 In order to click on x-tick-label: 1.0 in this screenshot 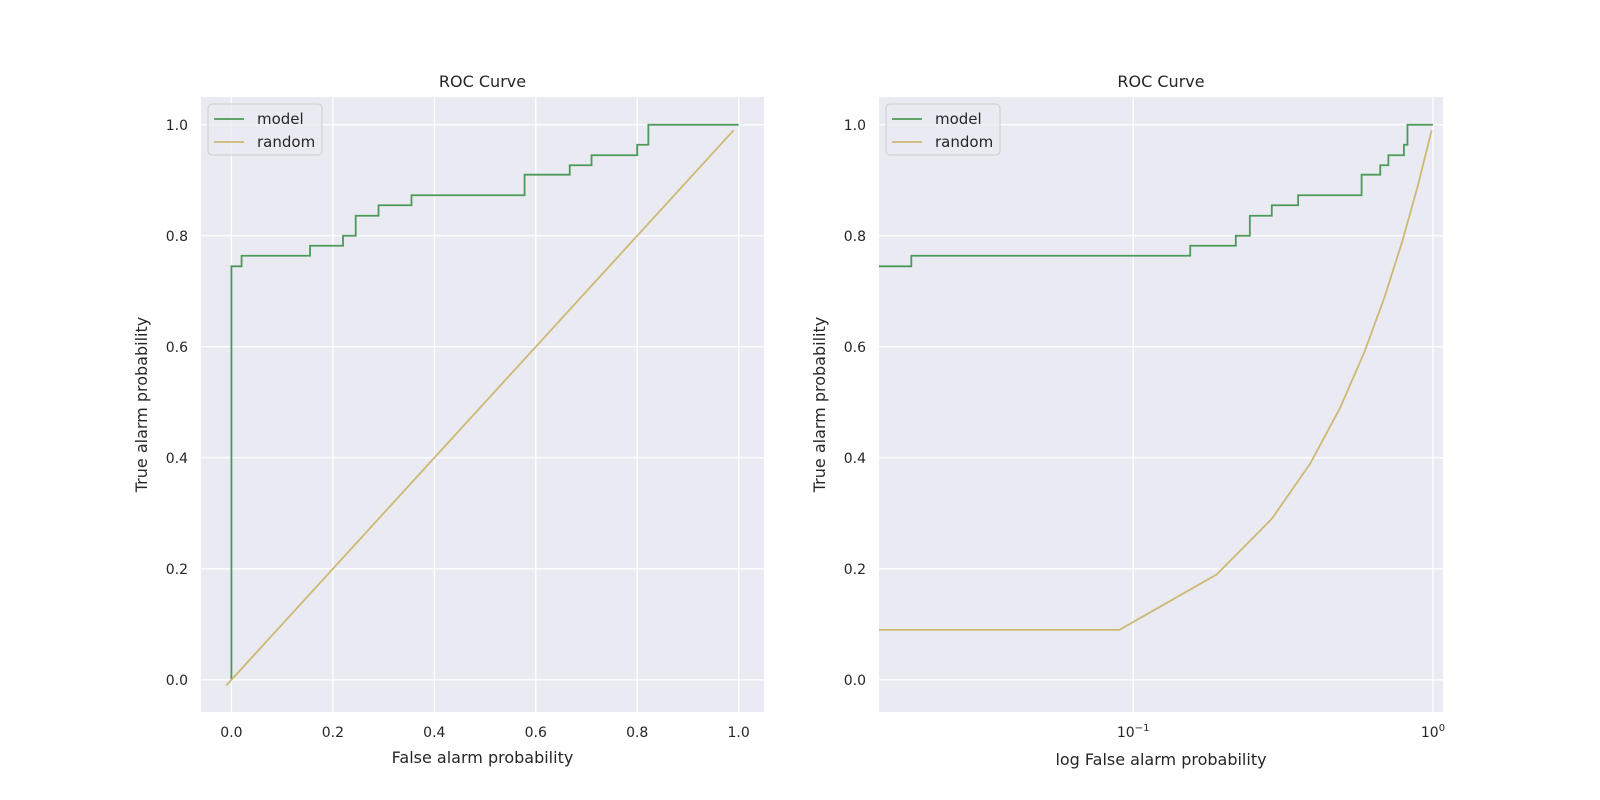, I will do `click(739, 733)`.